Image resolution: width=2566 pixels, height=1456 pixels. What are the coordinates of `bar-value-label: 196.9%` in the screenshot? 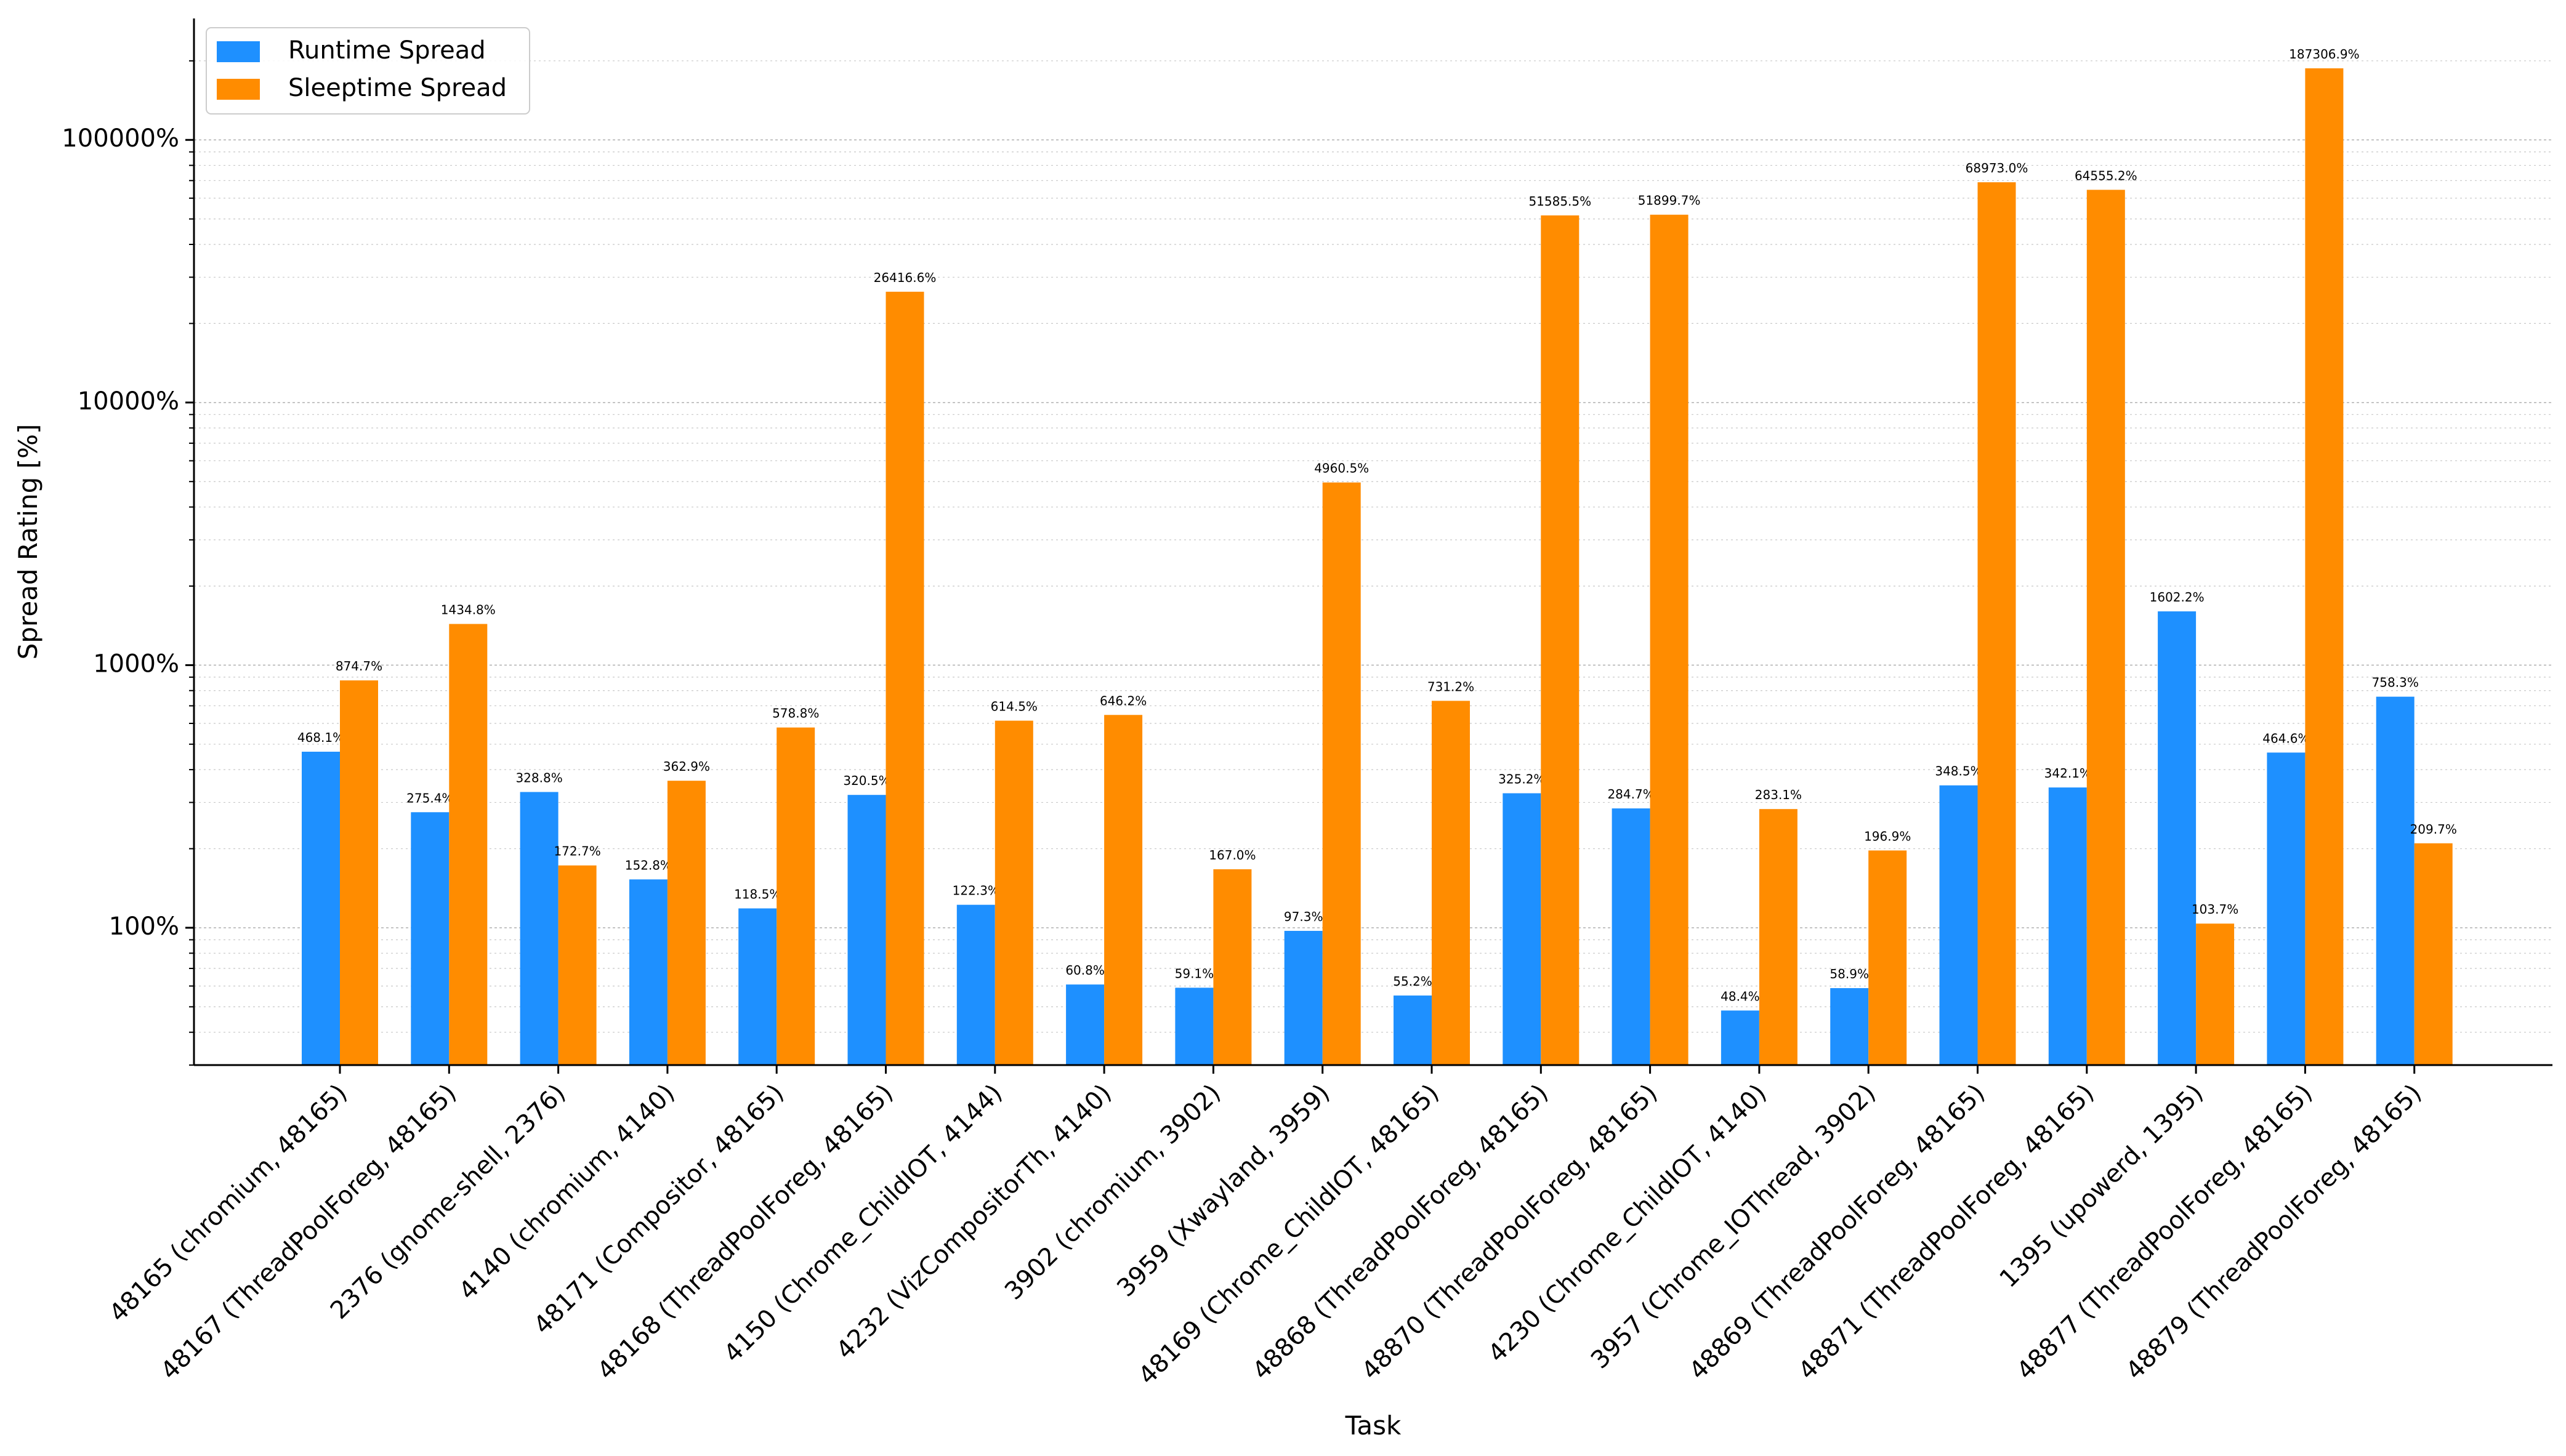 It's located at (1887, 836).